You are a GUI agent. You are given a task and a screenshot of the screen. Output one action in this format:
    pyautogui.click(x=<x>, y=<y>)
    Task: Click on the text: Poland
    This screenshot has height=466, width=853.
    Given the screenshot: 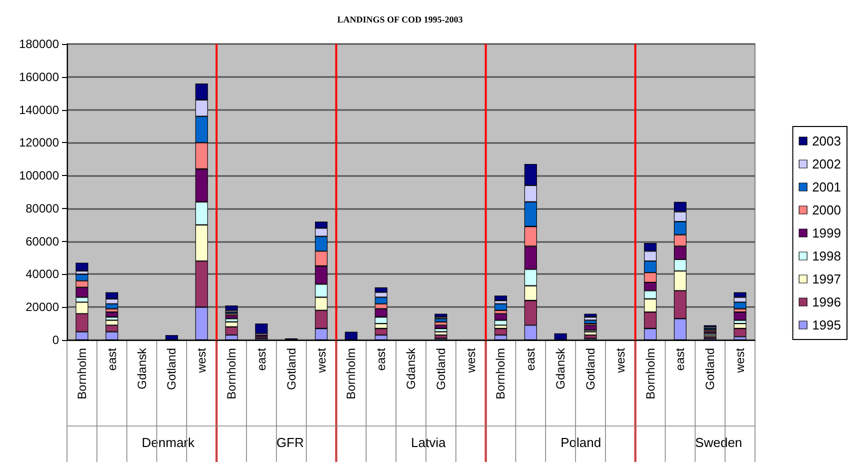 What is the action you would take?
    pyautogui.click(x=581, y=442)
    